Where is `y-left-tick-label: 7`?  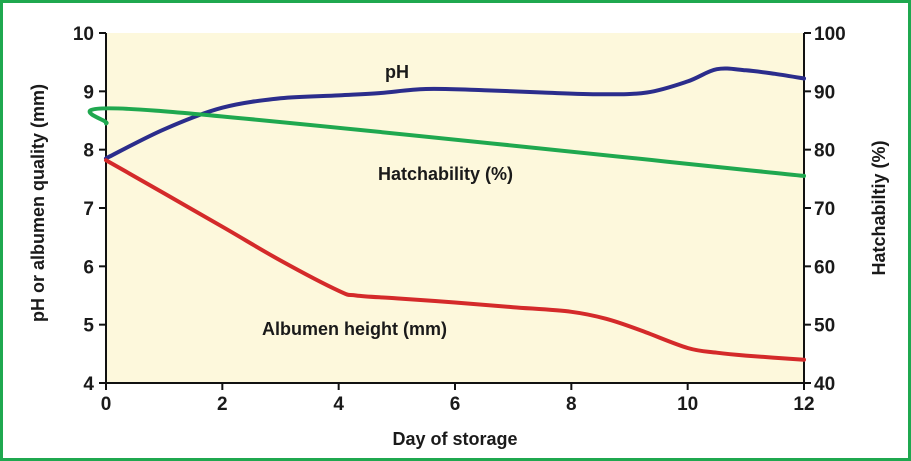
y-left-tick-label: 7 is located at coordinates (88, 209).